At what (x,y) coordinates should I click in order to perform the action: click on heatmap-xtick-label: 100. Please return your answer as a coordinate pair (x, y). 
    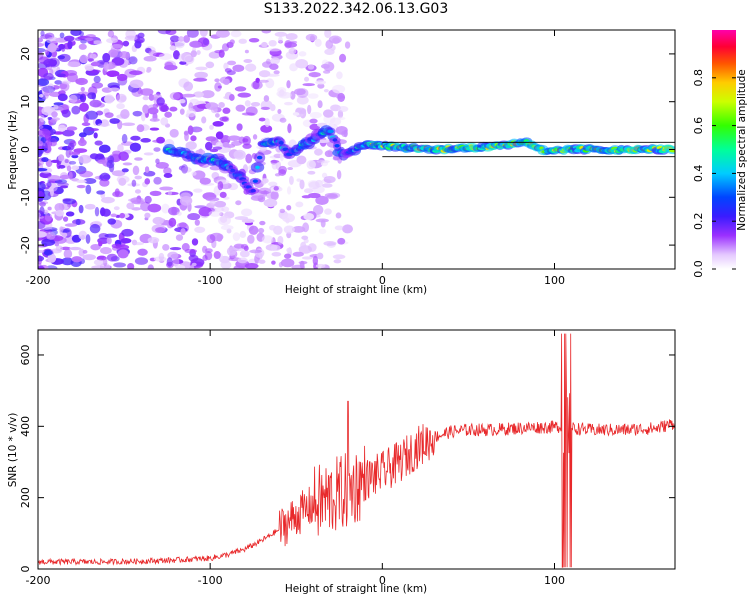
    Looking at the image, I should click on (554, 280).